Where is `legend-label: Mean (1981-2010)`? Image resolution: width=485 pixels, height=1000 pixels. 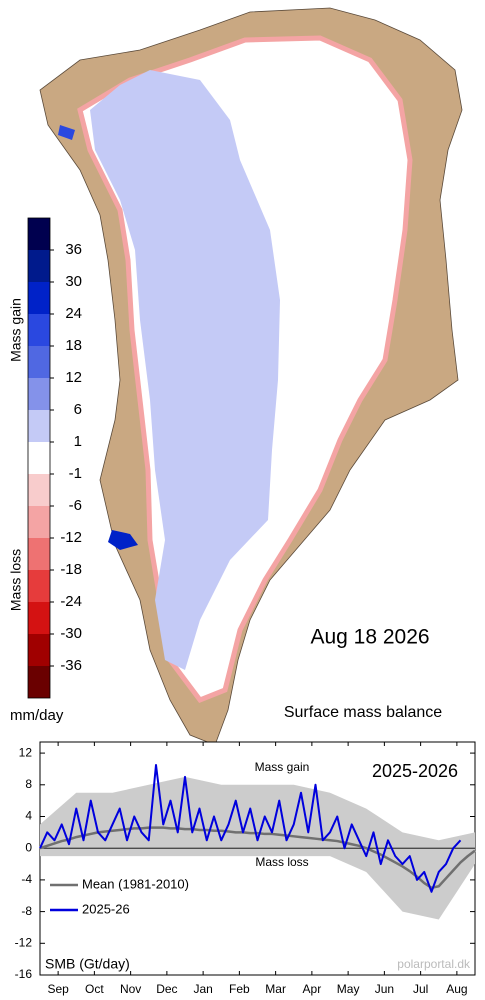
legend-label: Mean (1981-2010) is located at coordinates (135, 883).